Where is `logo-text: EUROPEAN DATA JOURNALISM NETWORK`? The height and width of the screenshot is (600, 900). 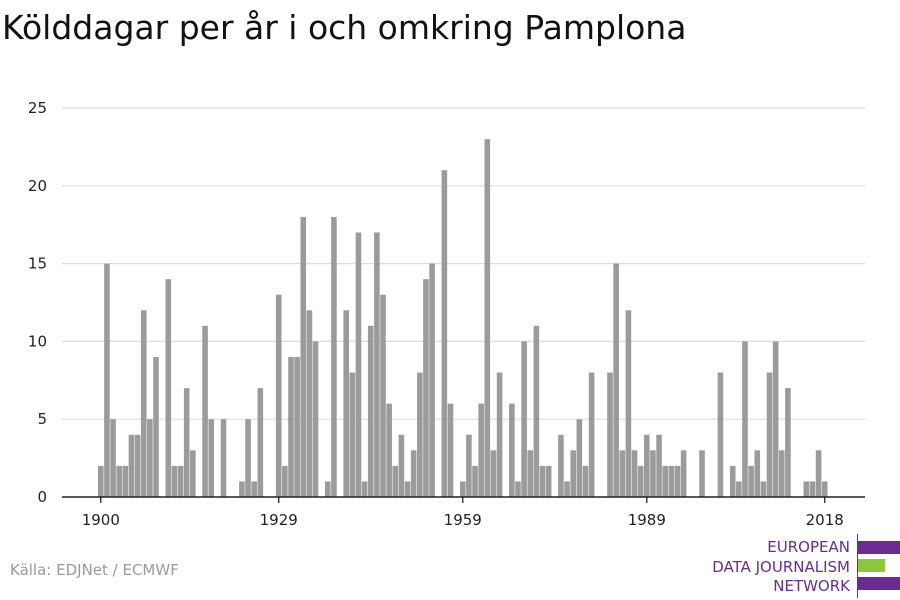
logo-text: EUROPEAN DATA JOURNALISM NETWORK is located at coordinates (781, 567).